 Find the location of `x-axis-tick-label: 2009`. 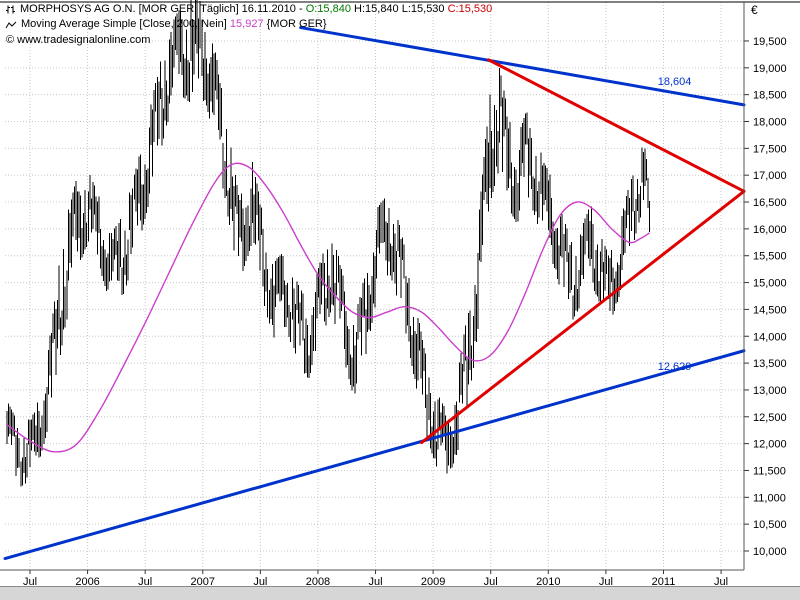

x-axis-tick-label: 2009 is located at coordinates (433, 582).